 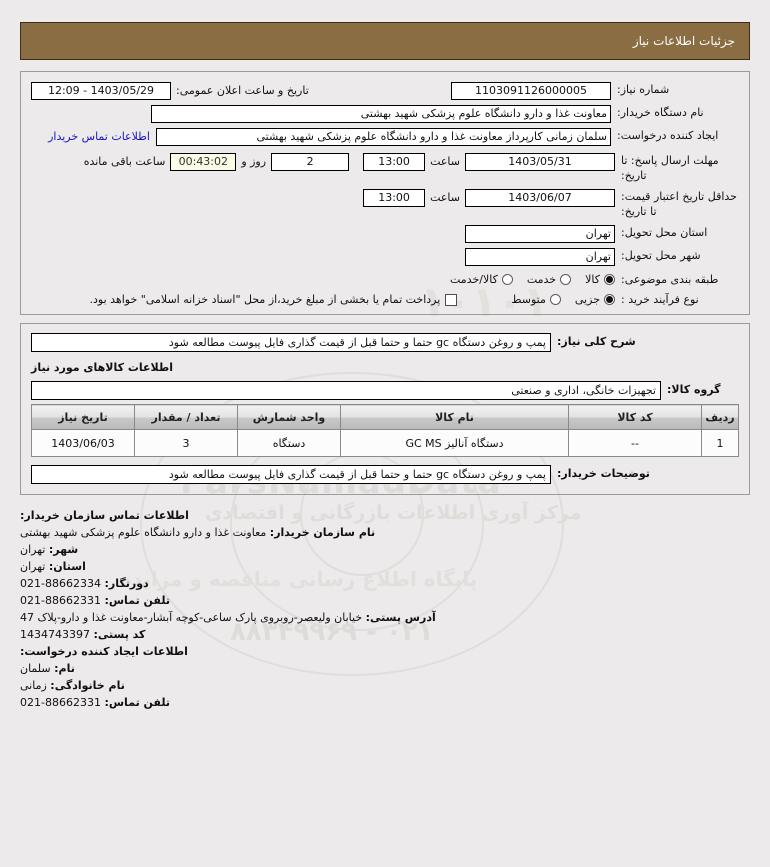 What do you see at coordinates (186, 443) in the screenshot?
I see `cell-qty: 3` at bounding box center [186, 443].